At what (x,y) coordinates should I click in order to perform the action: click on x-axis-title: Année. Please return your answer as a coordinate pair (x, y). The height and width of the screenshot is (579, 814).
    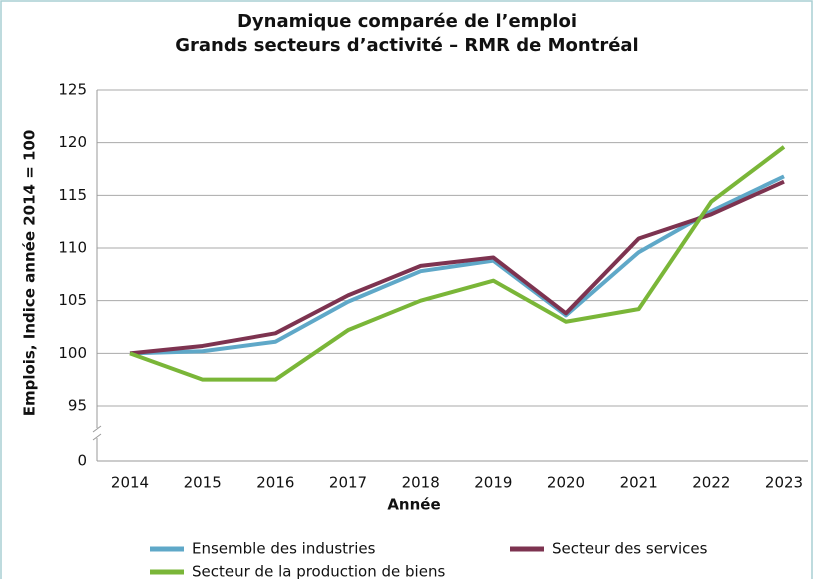
    Looking at the image, I should click on (413, 505).